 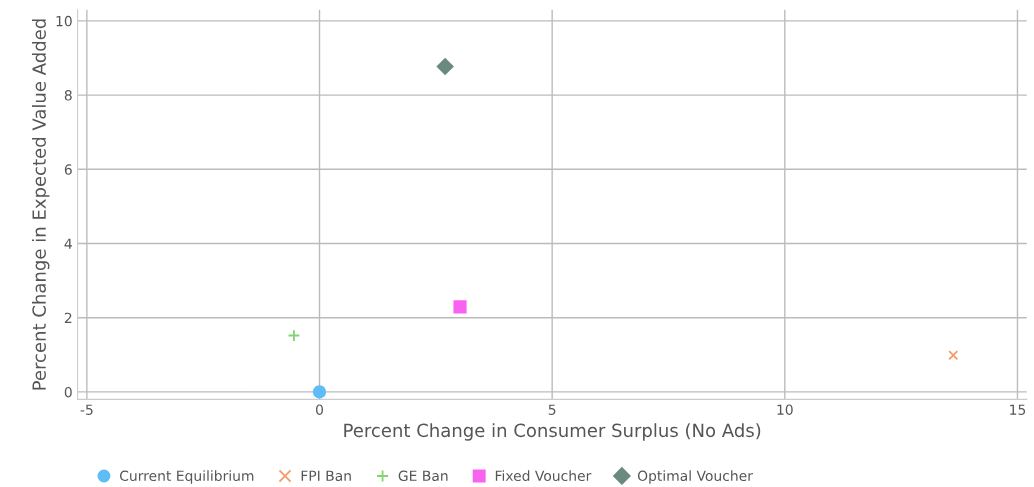 I want to click on x-tick-label: 15, so click(x=1018, y=409).